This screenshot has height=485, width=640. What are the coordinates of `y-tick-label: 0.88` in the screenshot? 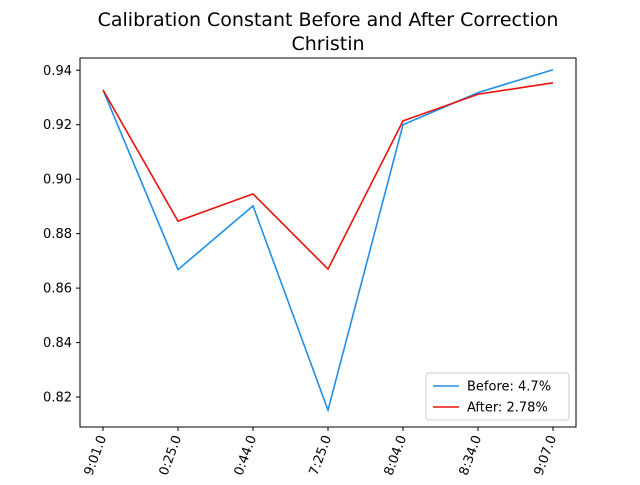 It's located at (57, 234).